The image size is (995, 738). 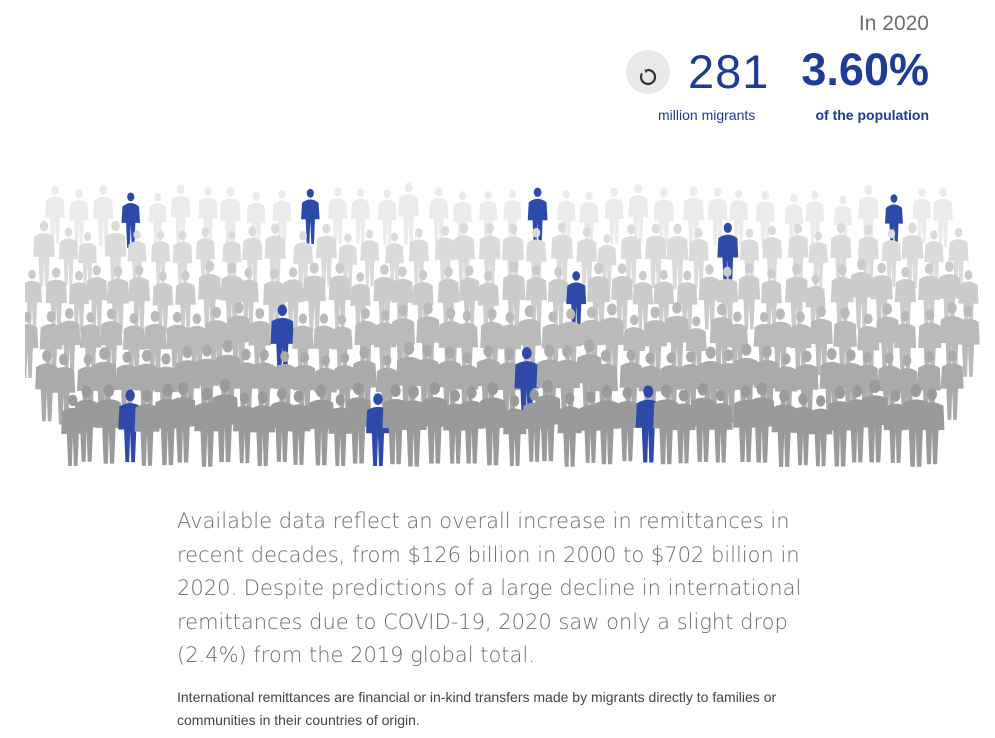 What do you see at coordinates (648, 77) in the screenshot?
I see `replay-icon` at bounding box center [648, 77].